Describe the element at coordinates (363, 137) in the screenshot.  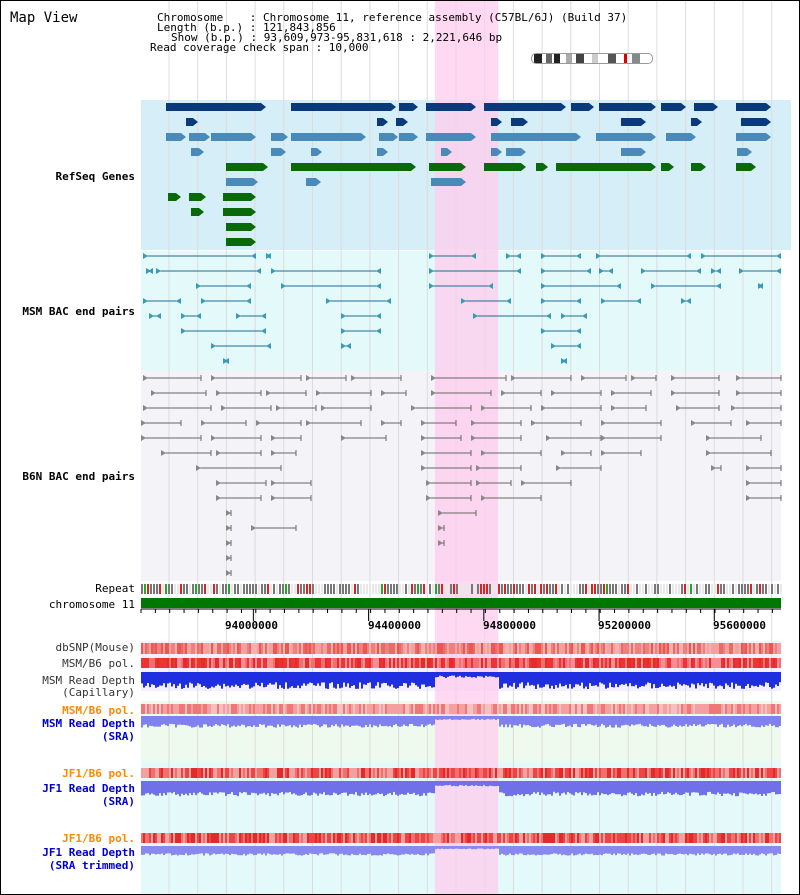
I see `refseq-gene-arrow` at that location.